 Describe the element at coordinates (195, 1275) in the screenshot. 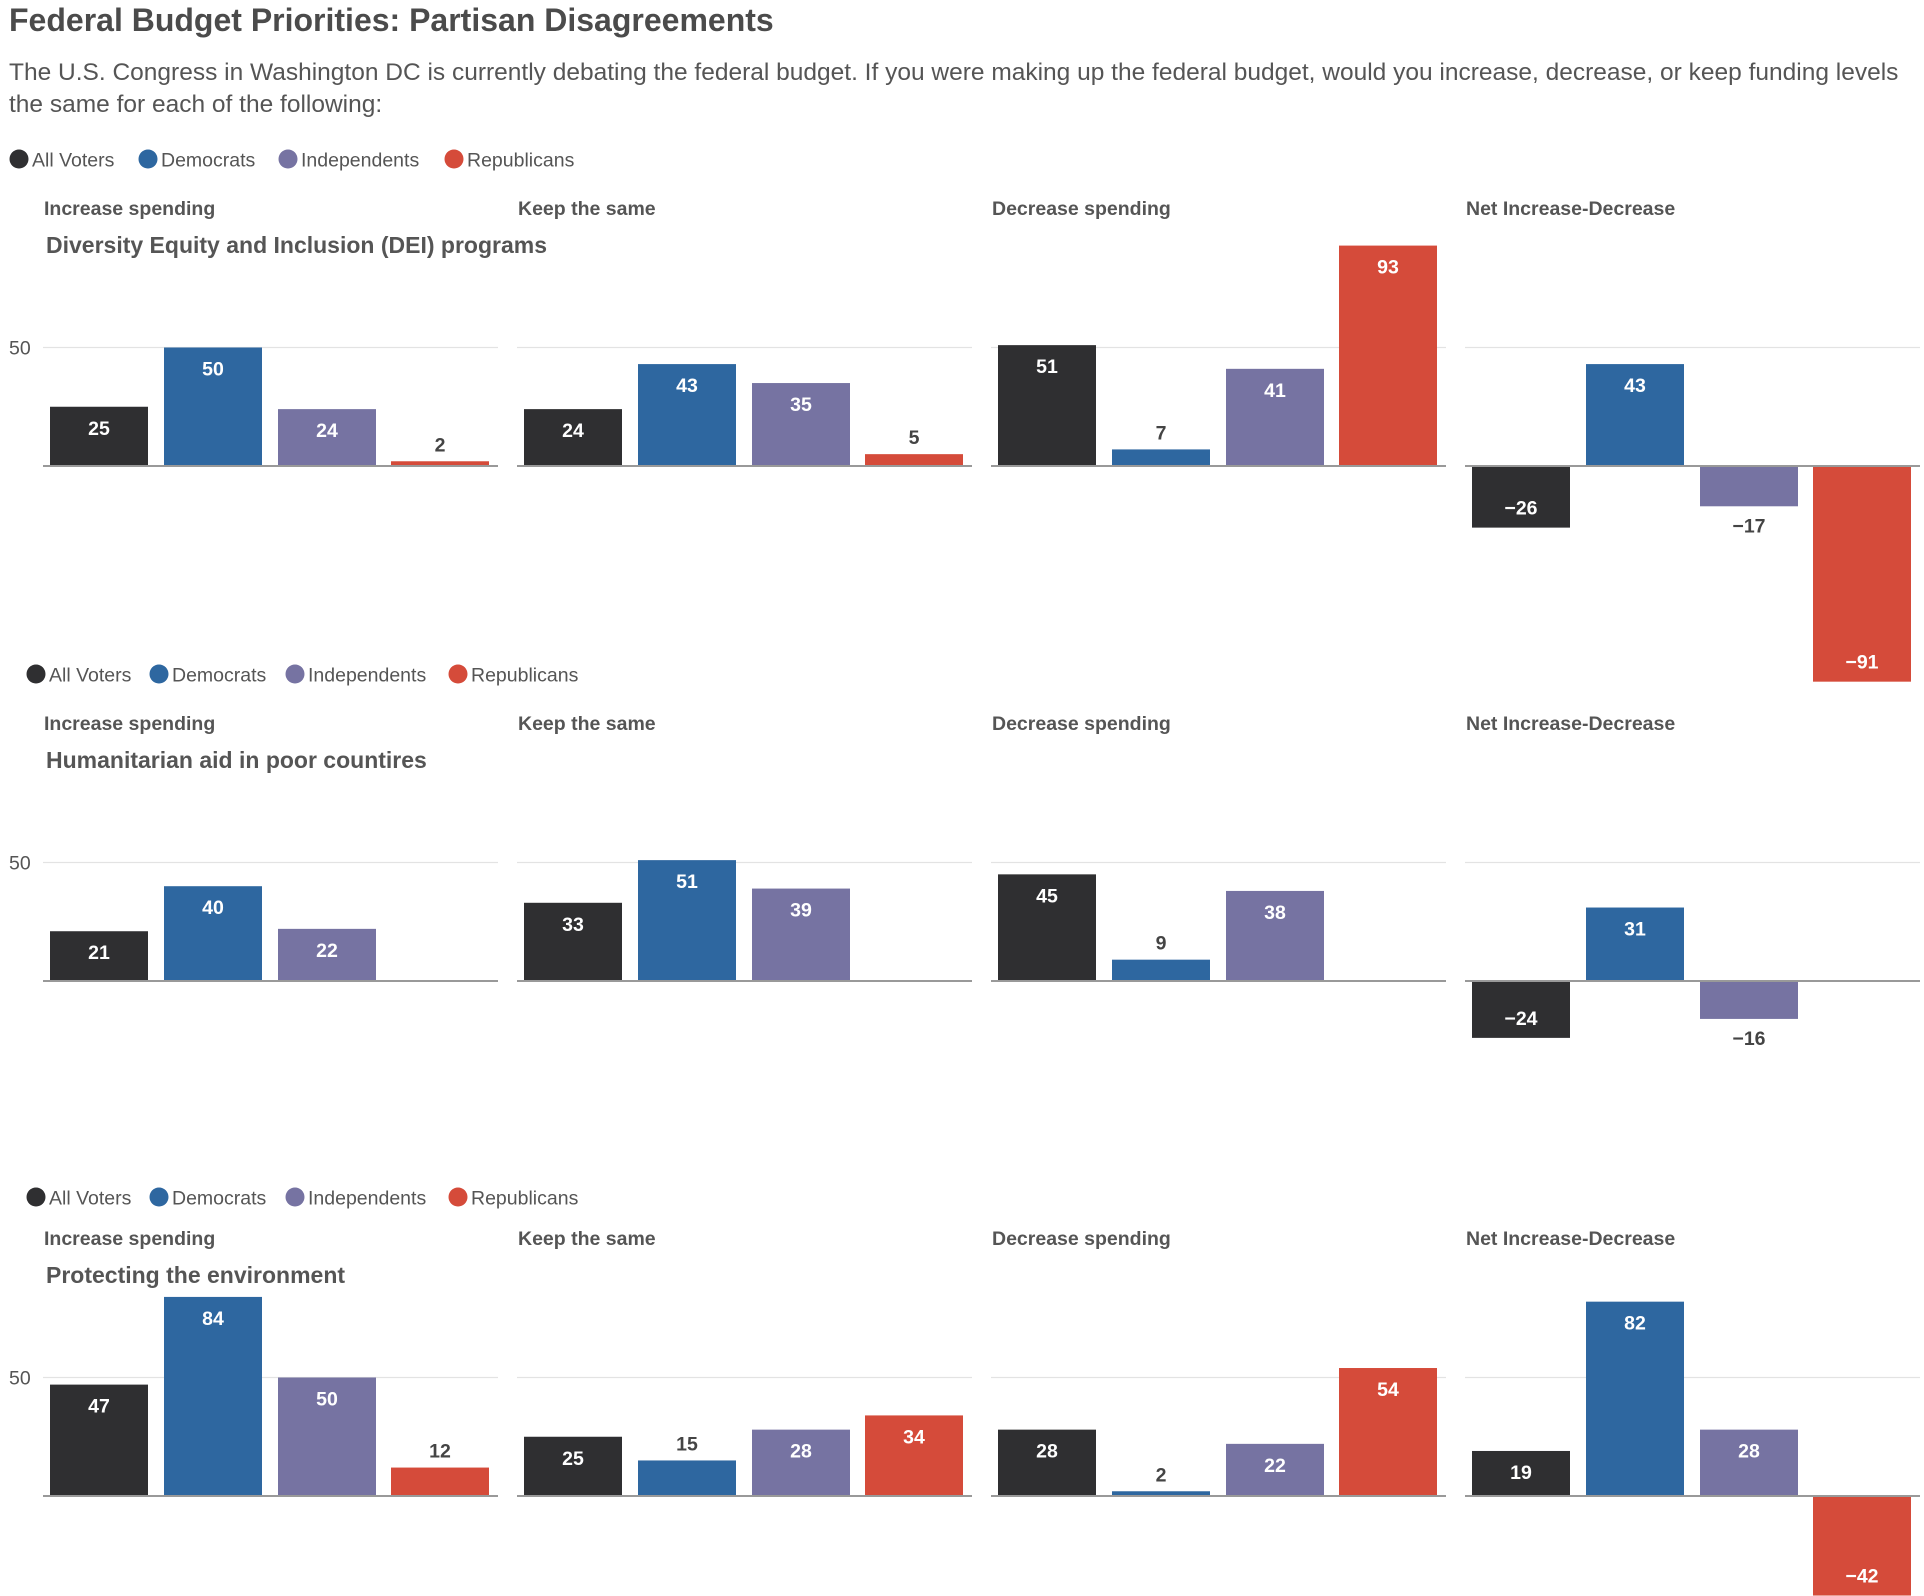

I see `item-title: Protecting the environment` at that location.